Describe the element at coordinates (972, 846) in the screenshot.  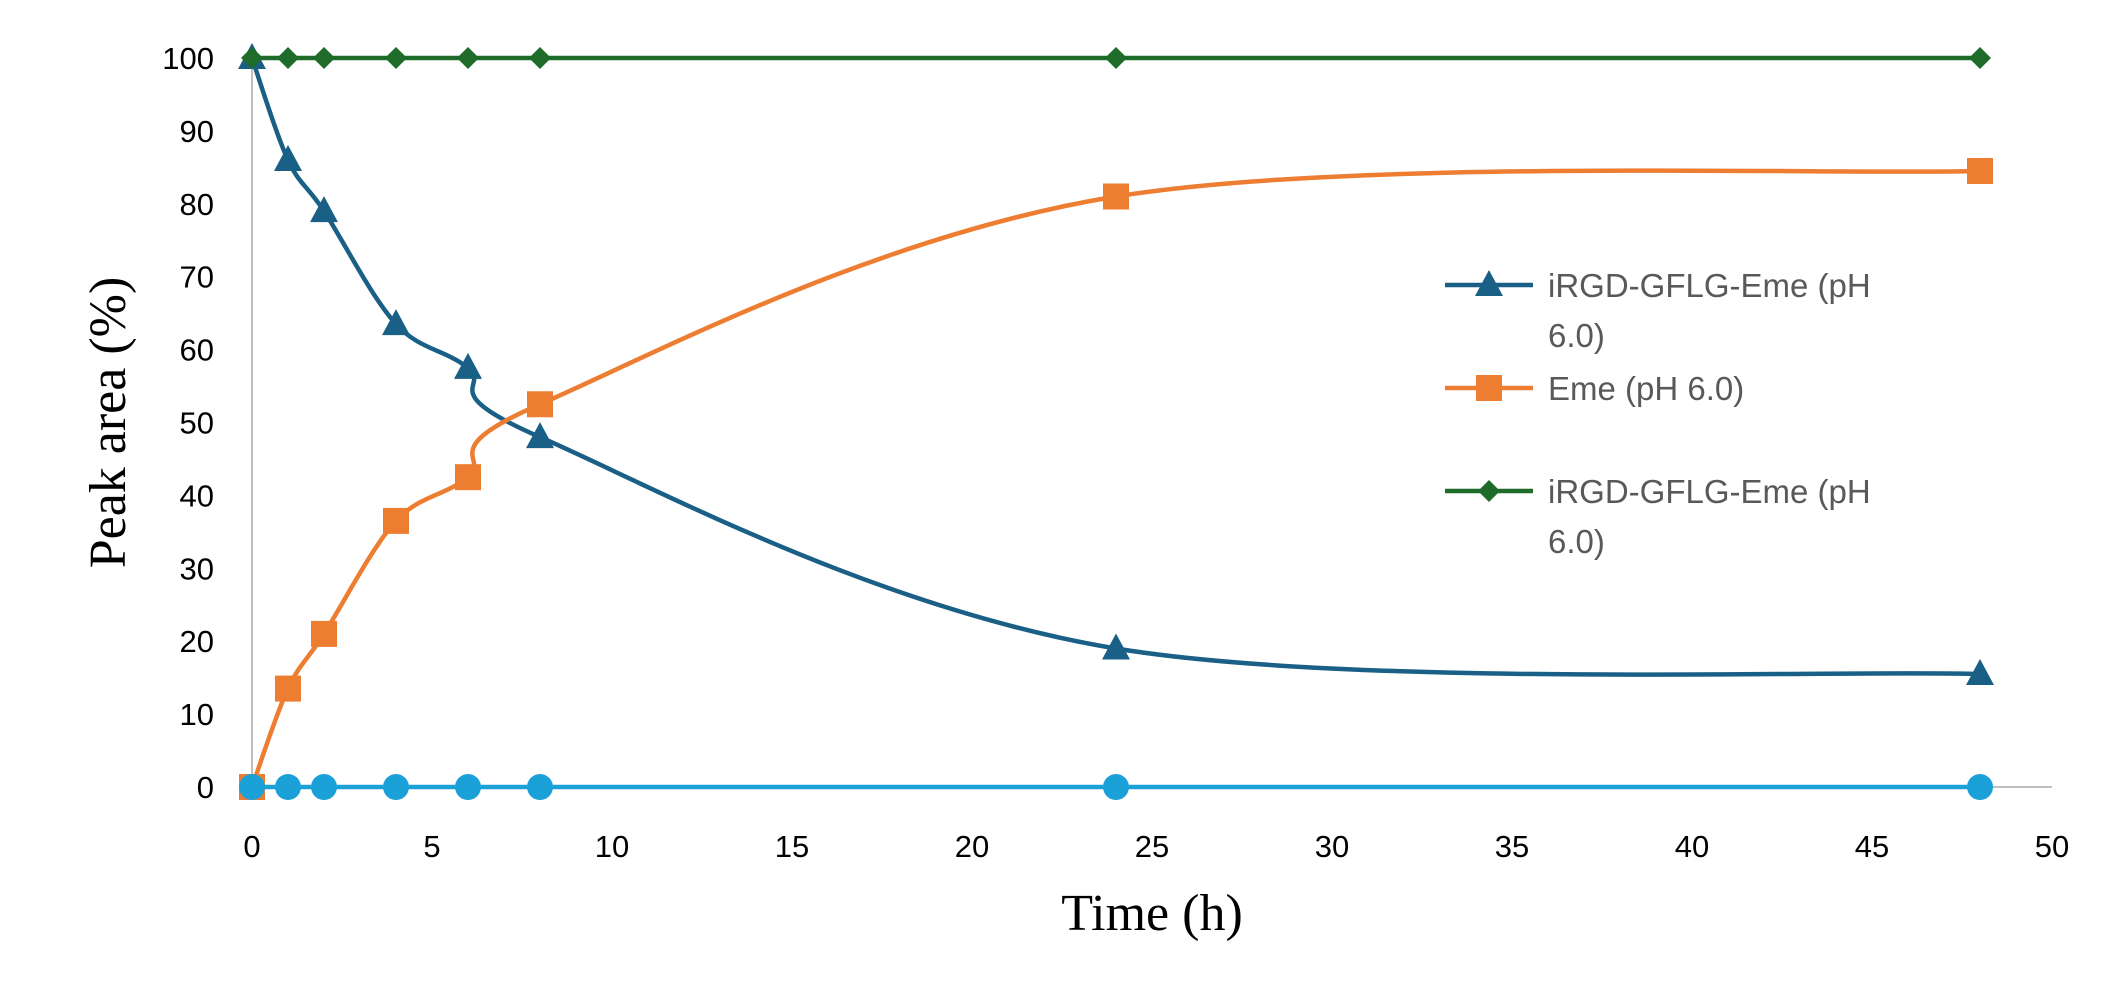
I see `x-tick-label: 20` at that location.